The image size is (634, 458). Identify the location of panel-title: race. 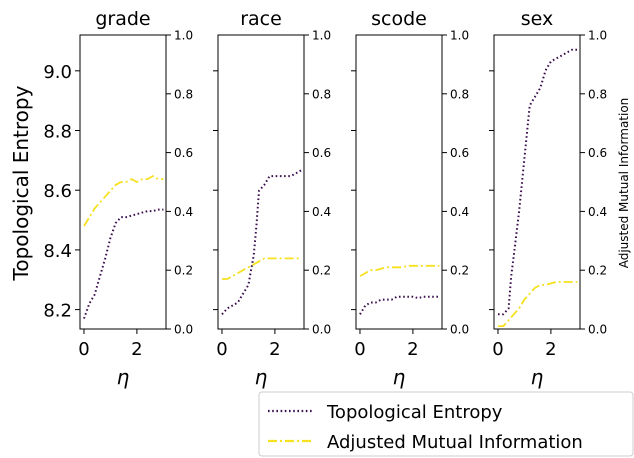
(261, 19).